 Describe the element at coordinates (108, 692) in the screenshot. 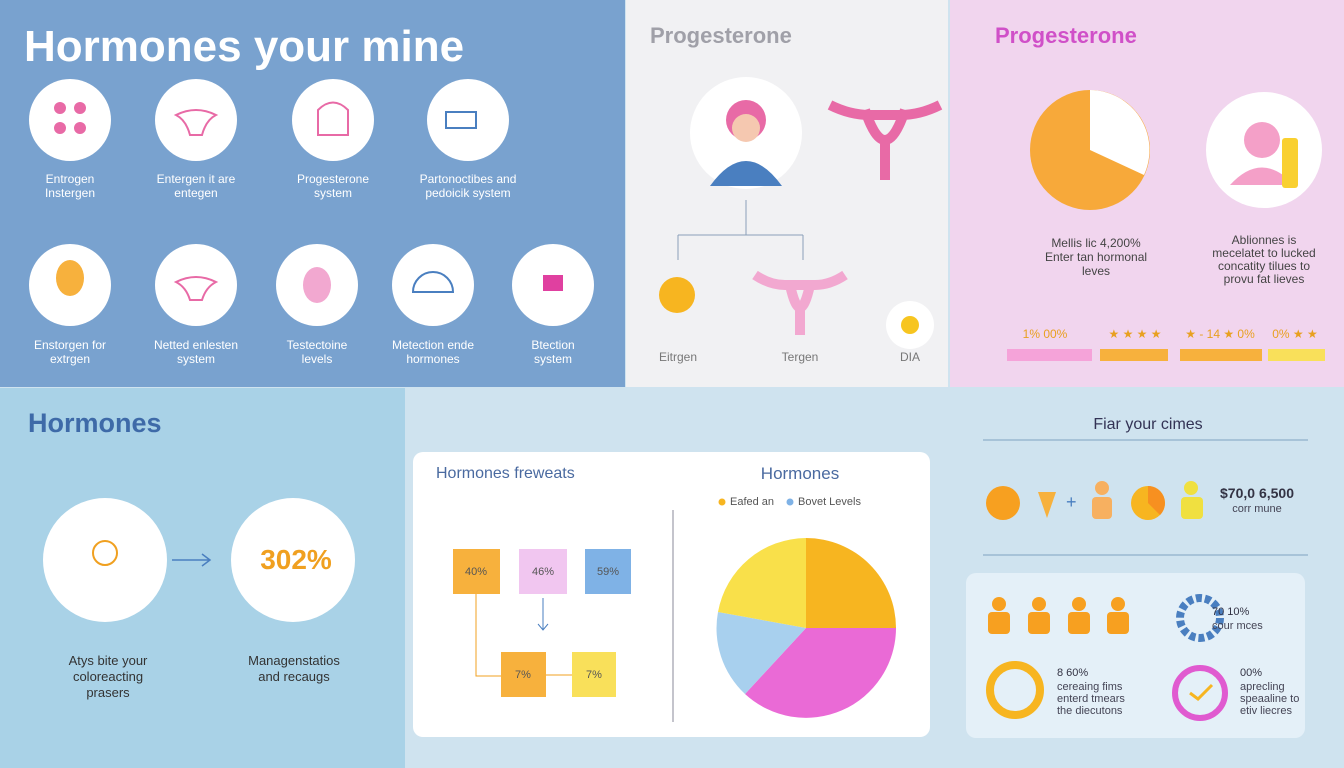

I see `label: prasers` at that location.